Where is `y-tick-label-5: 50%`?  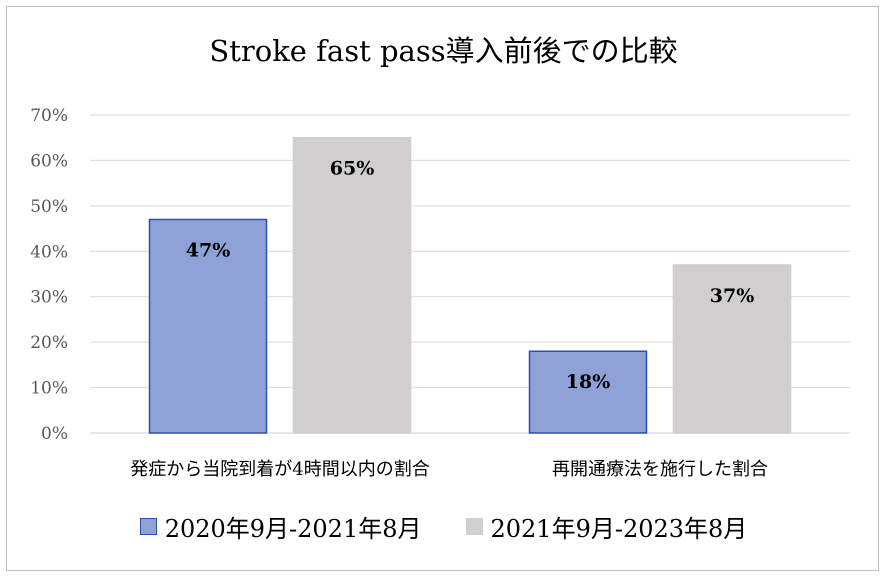
y-tick-label-5: 50% is located at coordinates (49, 207).